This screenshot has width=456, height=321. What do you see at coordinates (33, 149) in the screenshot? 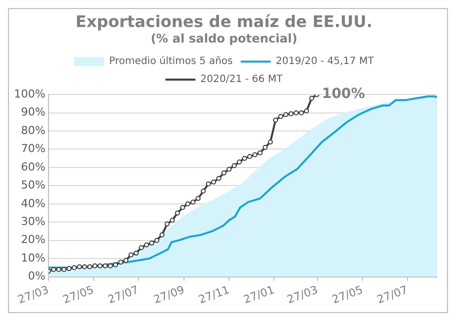
I see `y-tick-label: 70%` at bounding box center [33, 149].